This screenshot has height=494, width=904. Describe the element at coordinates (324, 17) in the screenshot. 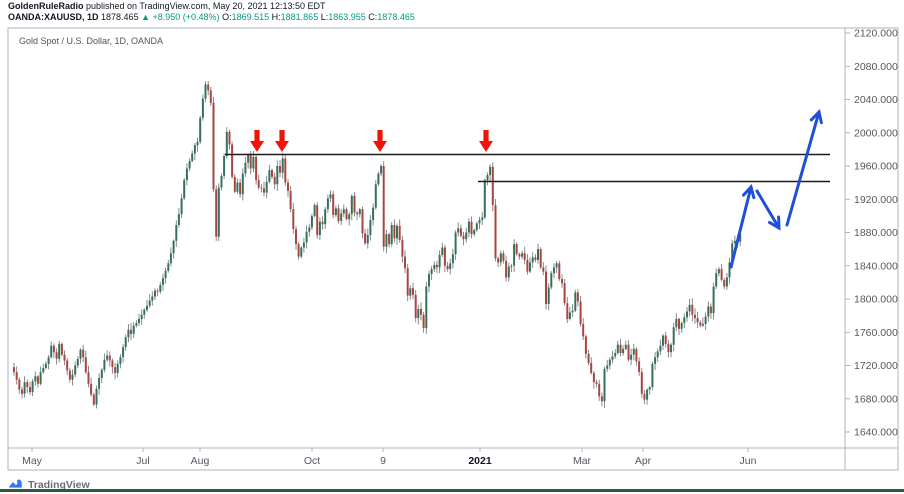

I see `low-label: L:` at that location.